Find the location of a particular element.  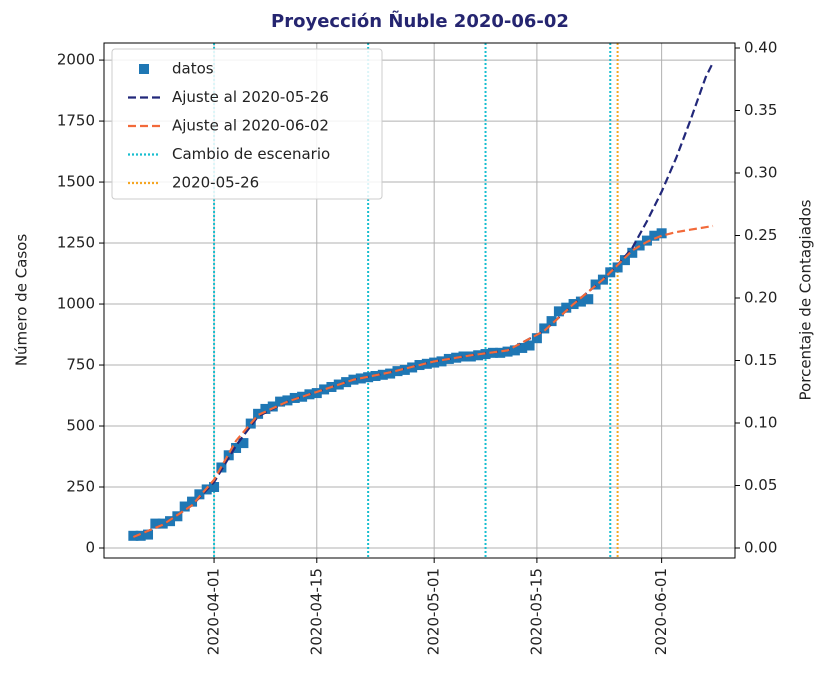

y-tick-label: 1000 is located at coordinates (76, 304).